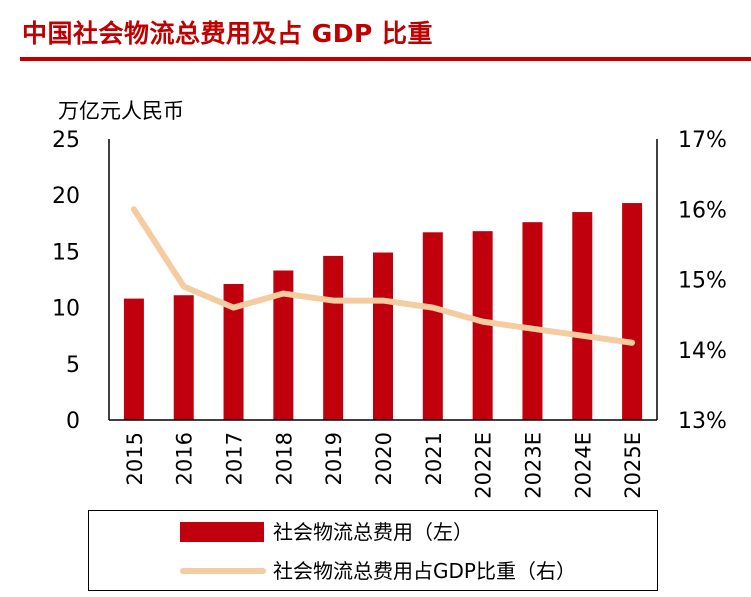 The width and height of the screenshot is (751, 597). I want to click on right-tick-label: 13%, so click(702, 421).